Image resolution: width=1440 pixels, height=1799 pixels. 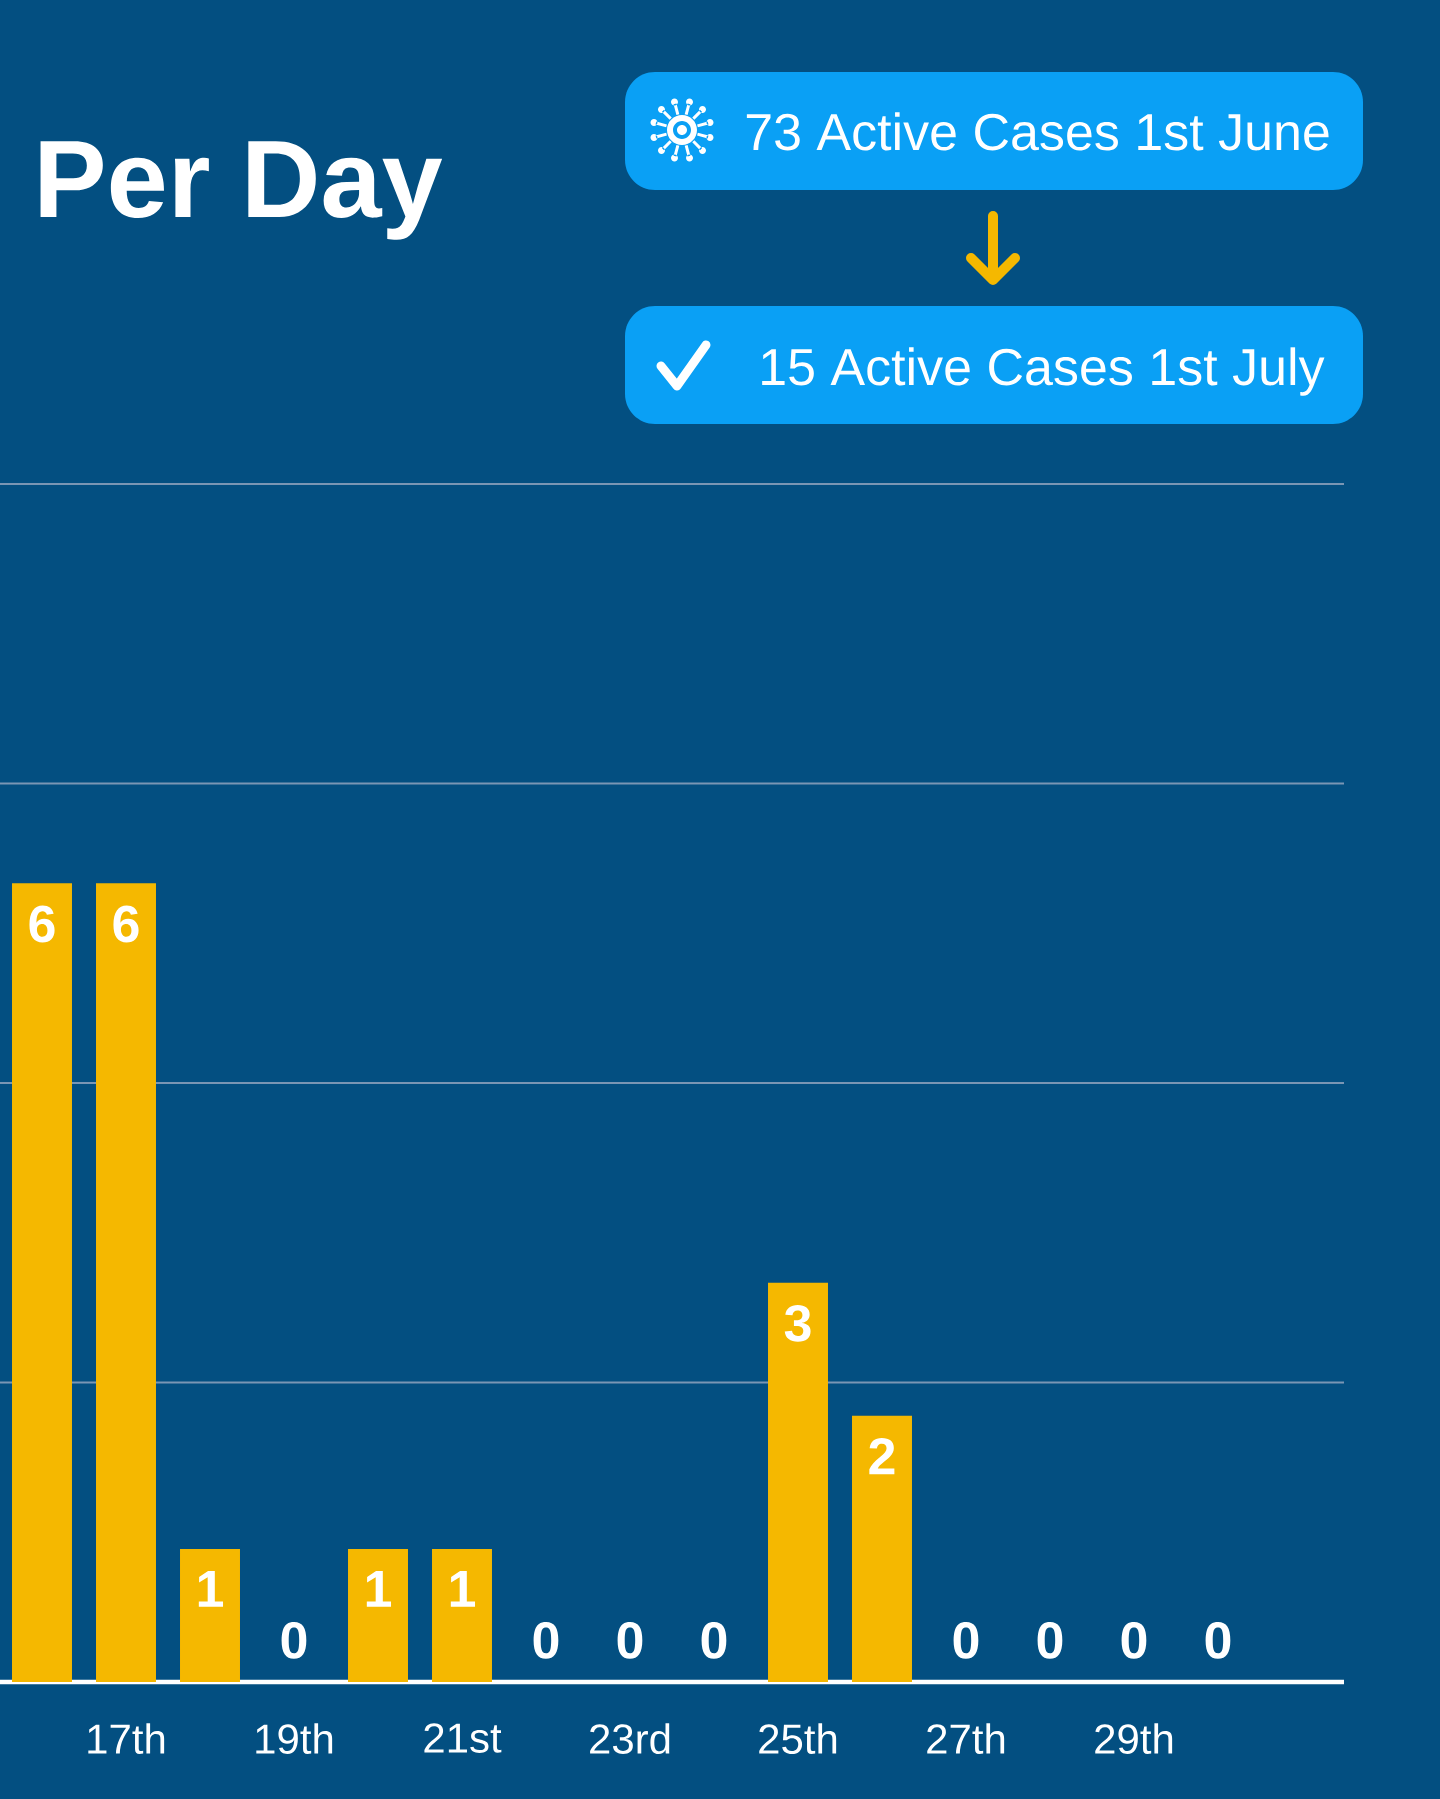 I want to click on data-label: 2, so click(x=882, y=1456).